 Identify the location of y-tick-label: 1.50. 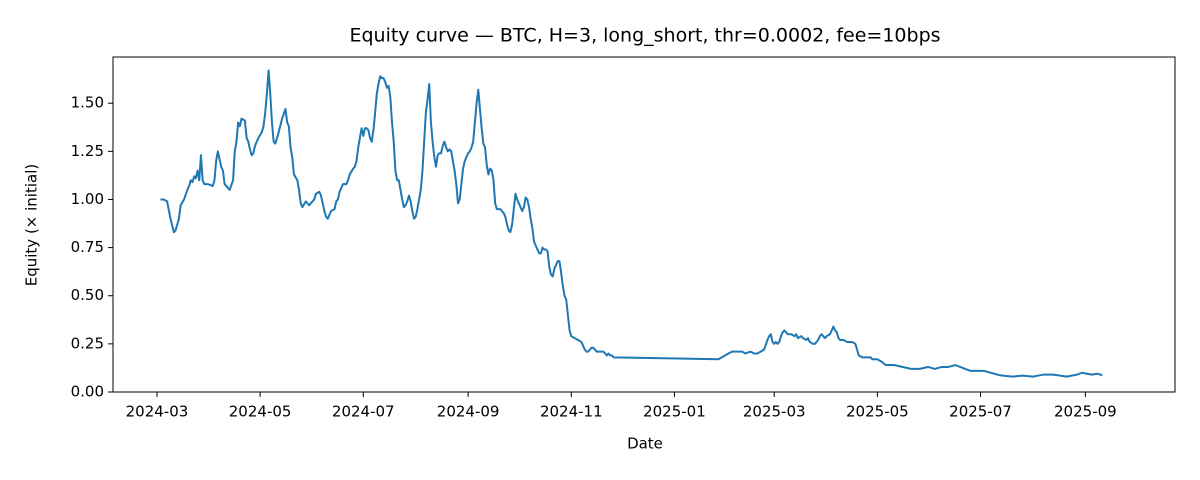
(87, 103).